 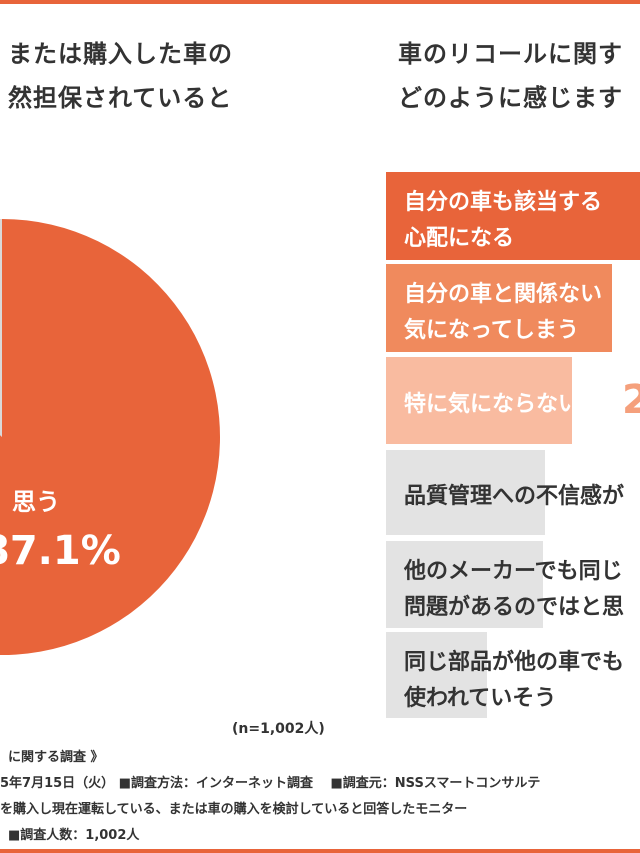 What do you see at coordinates (120, 54) in the screenshot?
I see `left-title: または購入した車の` at bounding box center [120, 54].